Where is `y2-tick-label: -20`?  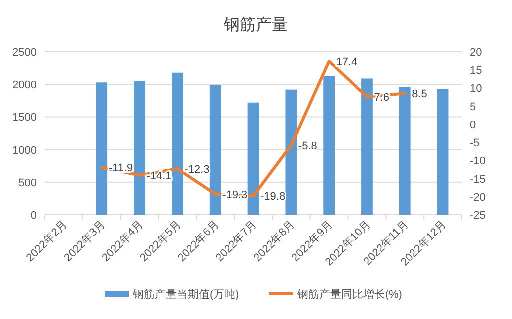
y2-tick-label: -20 is located at coordinates (478, 198).